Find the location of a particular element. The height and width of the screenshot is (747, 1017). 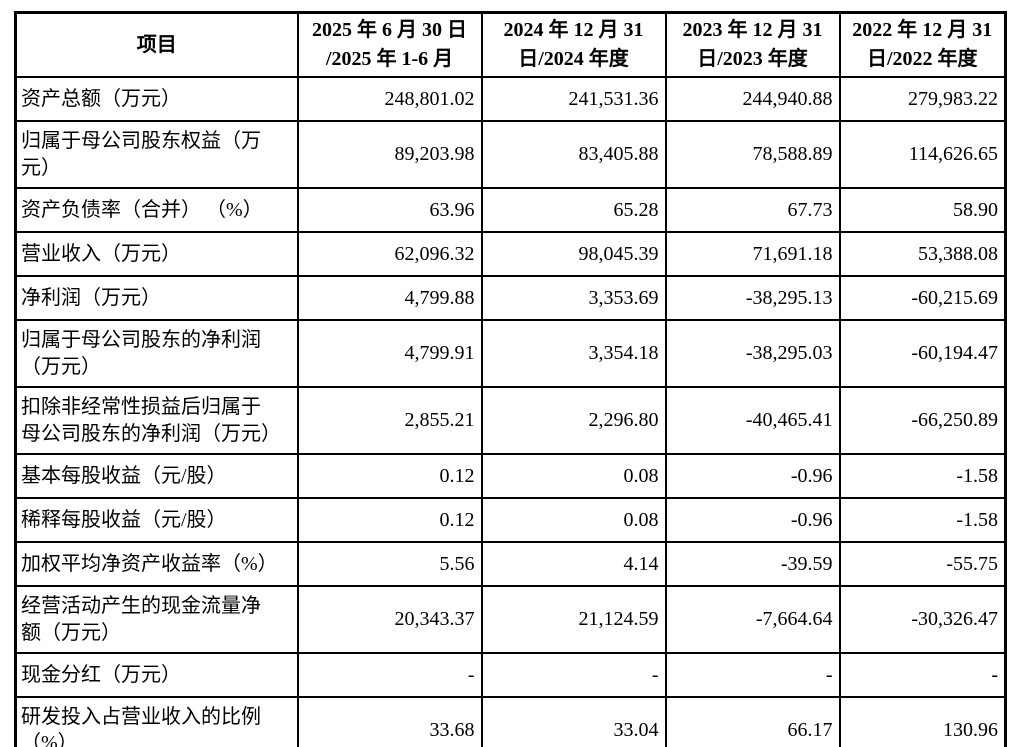

cell-value: -39.59 is located at coordinates (752, 564).